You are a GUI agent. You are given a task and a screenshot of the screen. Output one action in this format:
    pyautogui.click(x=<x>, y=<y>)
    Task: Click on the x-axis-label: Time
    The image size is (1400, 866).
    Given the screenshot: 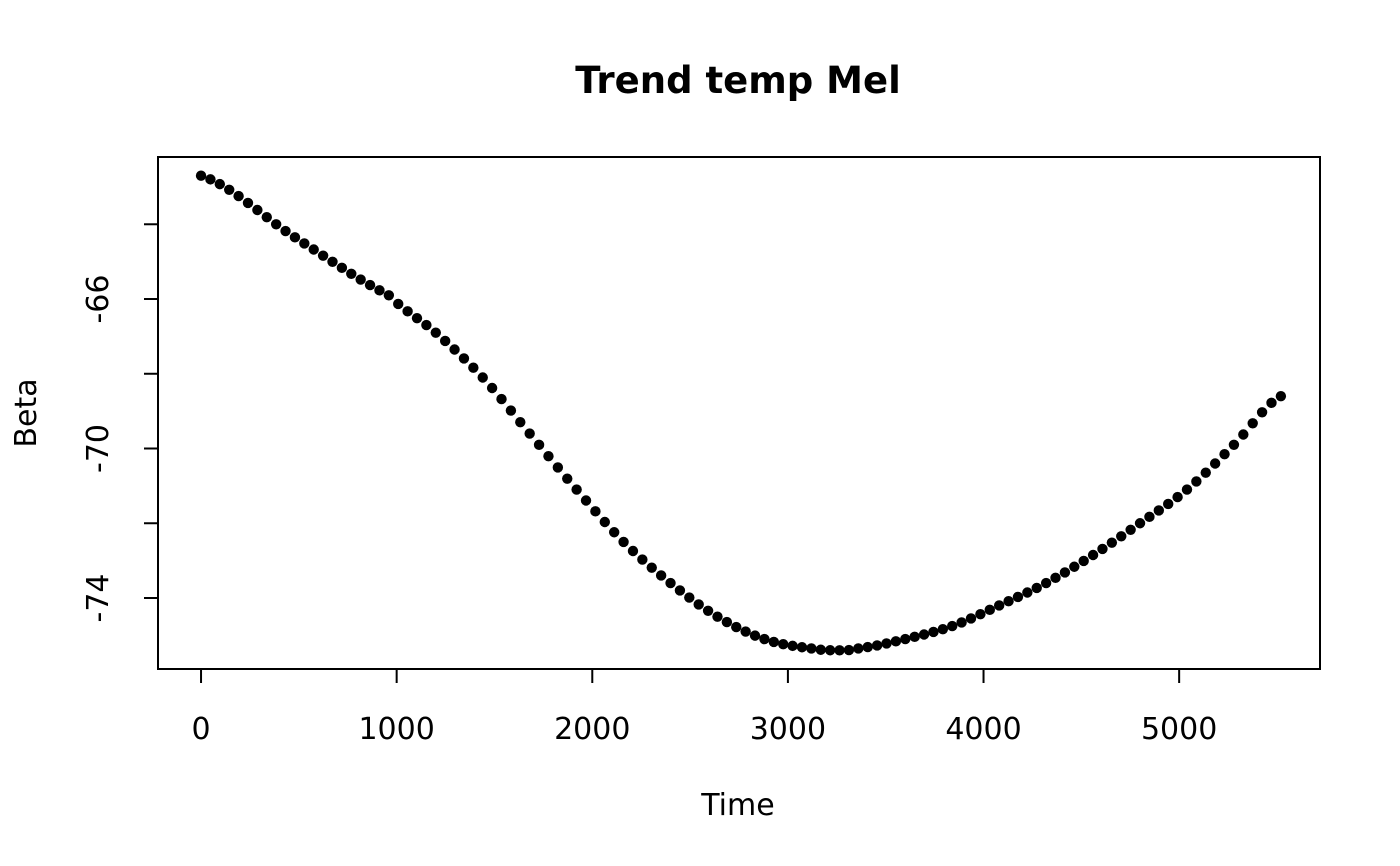 What is the action you would take?
    pyautogui.click(x=737, y=805)
    